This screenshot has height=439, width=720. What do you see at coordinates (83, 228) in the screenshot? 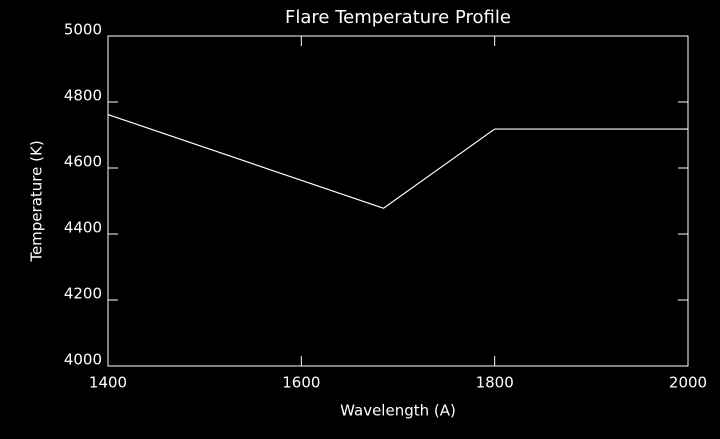
I see `y-tick-label: 4400` at bounding box center [83, 228].